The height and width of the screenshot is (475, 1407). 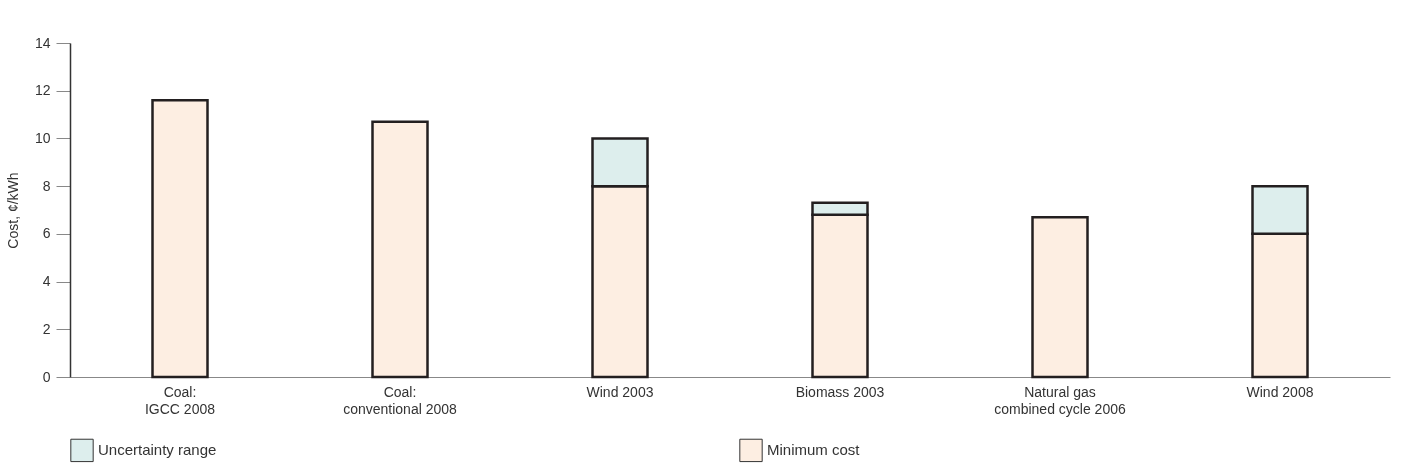 What do you see at coordinates (42, 90) in the screenshot?
I see `y-tick-label: 12` at bounding box center [42, 90].